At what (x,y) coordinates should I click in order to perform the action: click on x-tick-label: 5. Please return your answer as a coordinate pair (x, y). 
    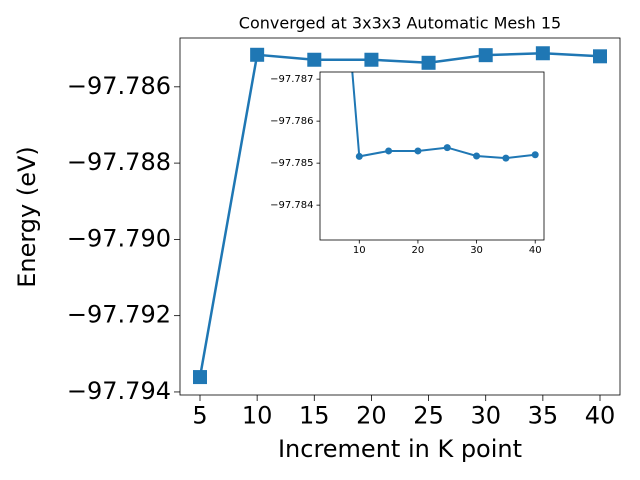
    Looking at the image, I should click on (199, 416).